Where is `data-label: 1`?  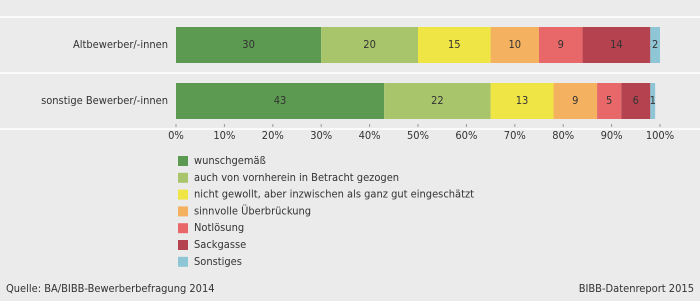
data-label: 1 is located at coordinates (653, 100).